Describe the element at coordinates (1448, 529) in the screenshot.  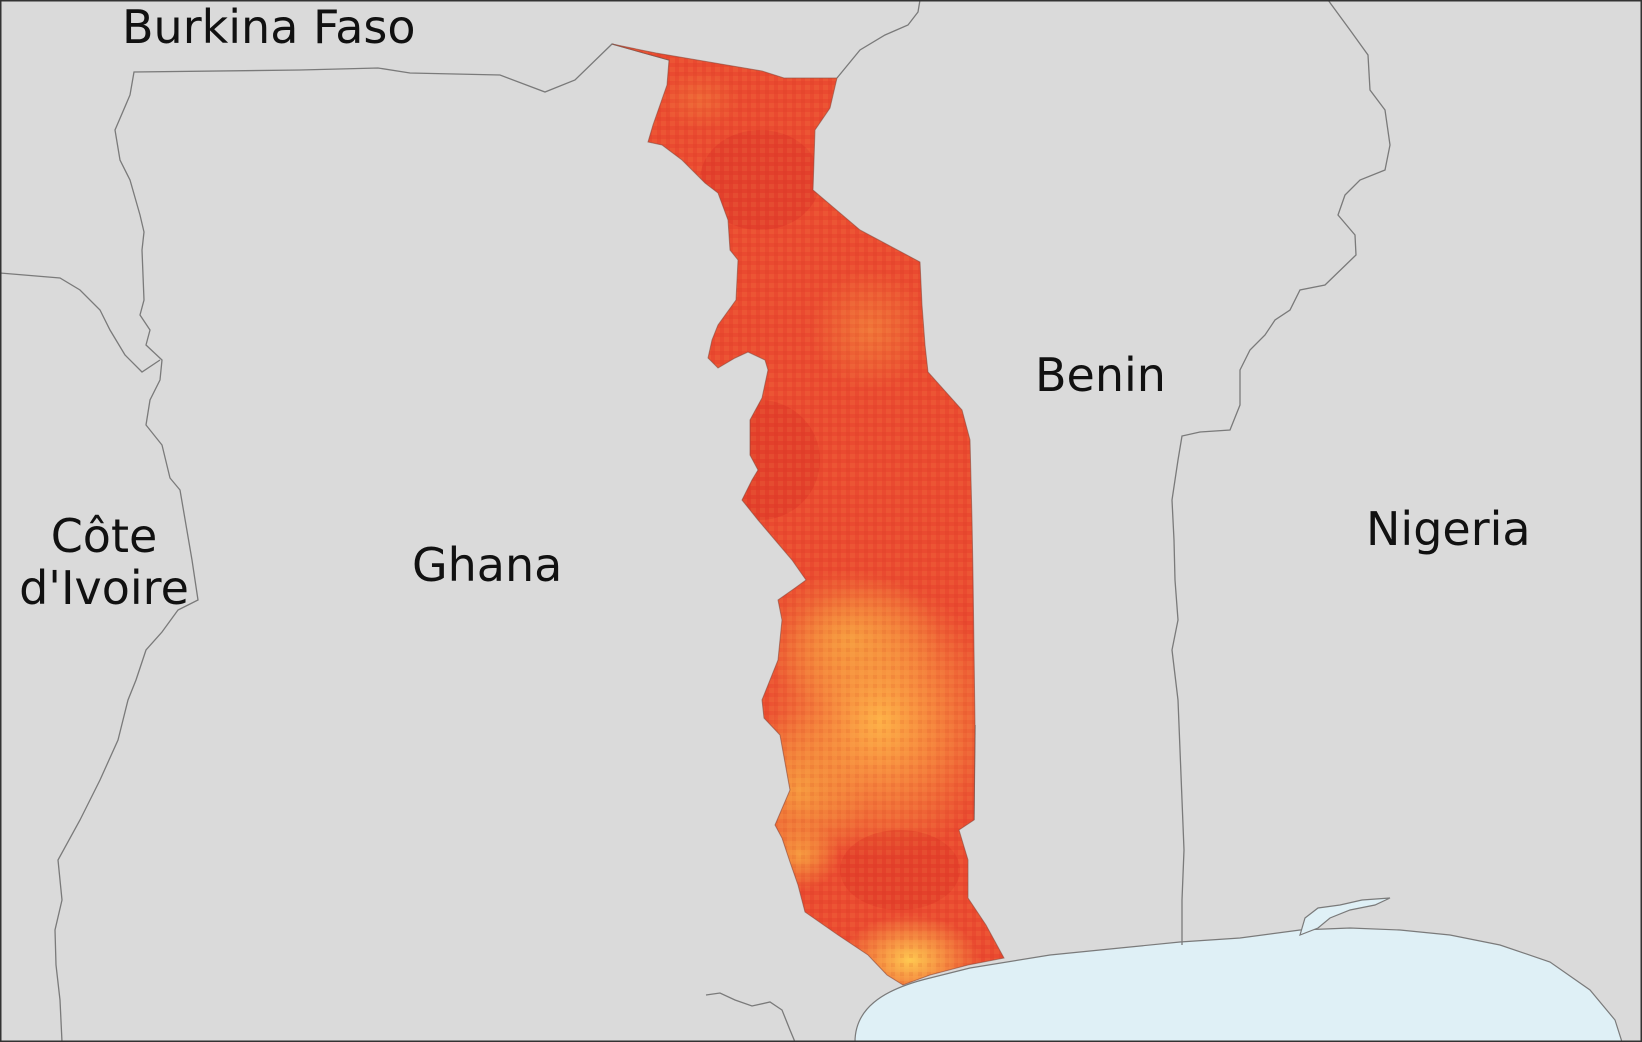
I see `label-nigeria: Nigeria` at that location.